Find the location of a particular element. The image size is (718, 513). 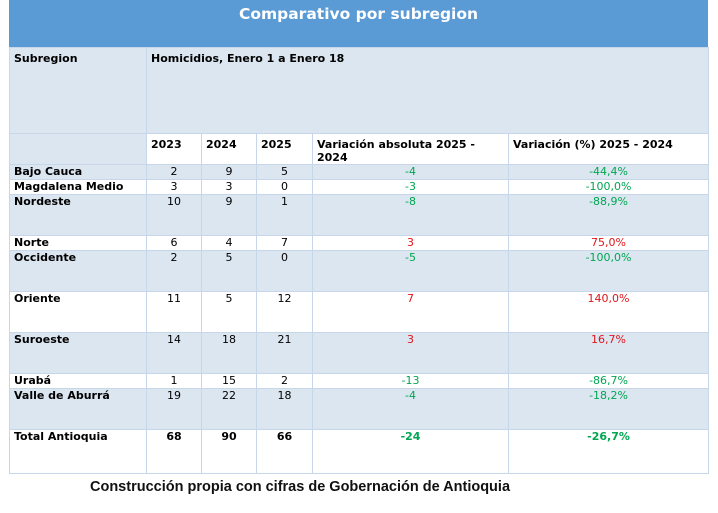

table-row: Bajo Cauca 2 9 5 -4 -44,4% is located at coordinates (359, 172).